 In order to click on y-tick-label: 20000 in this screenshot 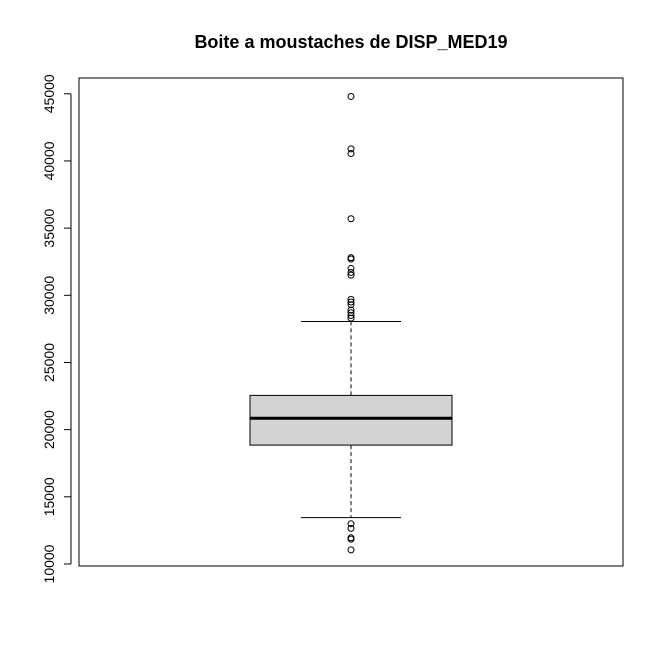, I will do `click(49, 429)`.